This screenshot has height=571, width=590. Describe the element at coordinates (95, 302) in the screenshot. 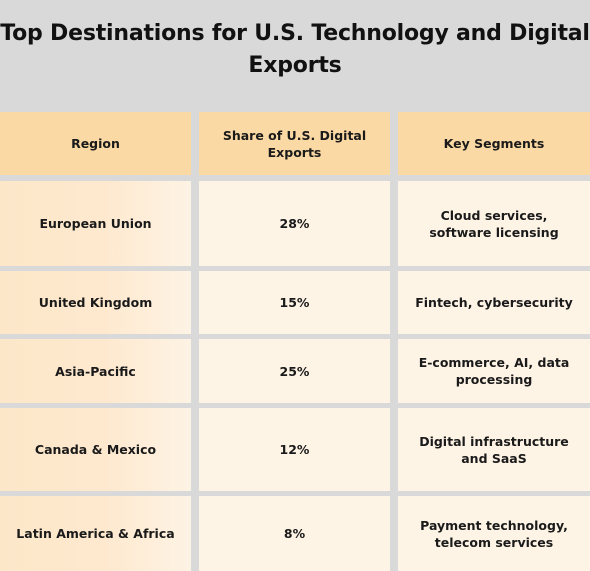

I see `table-cell-region: United Kingdom` at that location.